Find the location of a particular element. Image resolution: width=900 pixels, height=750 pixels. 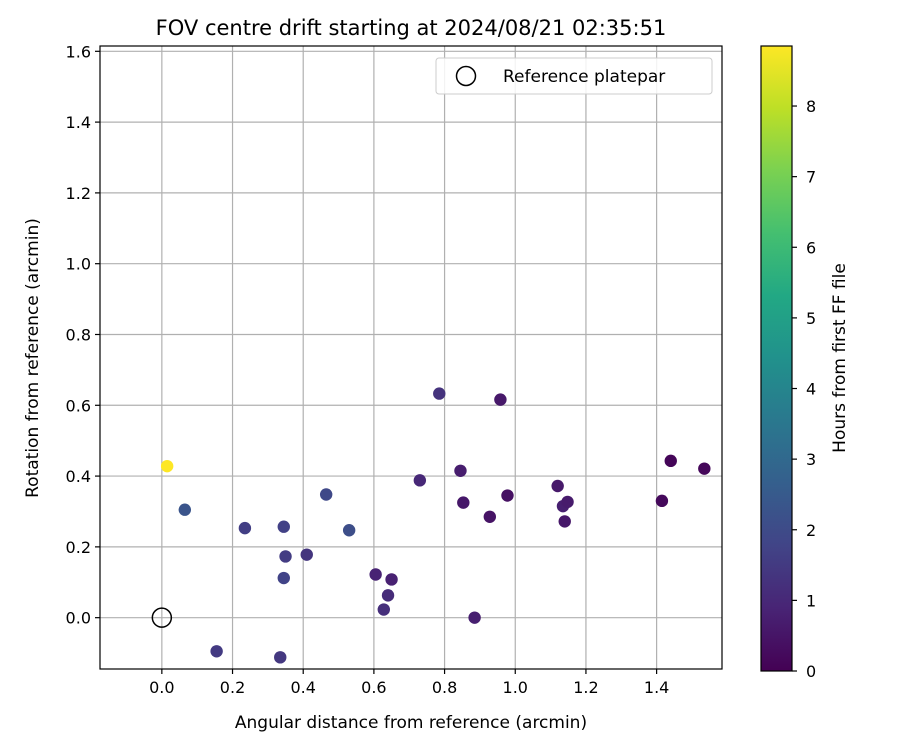

y-tick-label: 1.0 is located at coordinates (78, 264).